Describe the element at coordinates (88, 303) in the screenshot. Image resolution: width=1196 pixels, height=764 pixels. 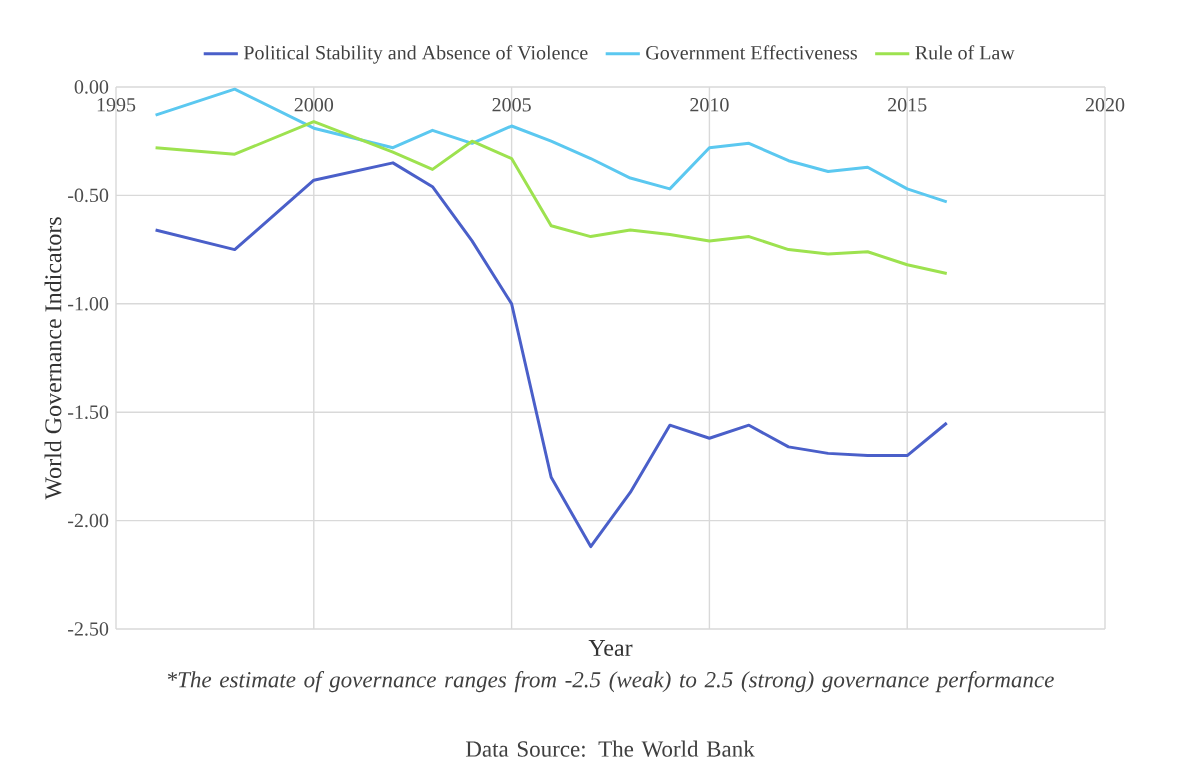
I see `y-tick-label: -1.00` at that location.